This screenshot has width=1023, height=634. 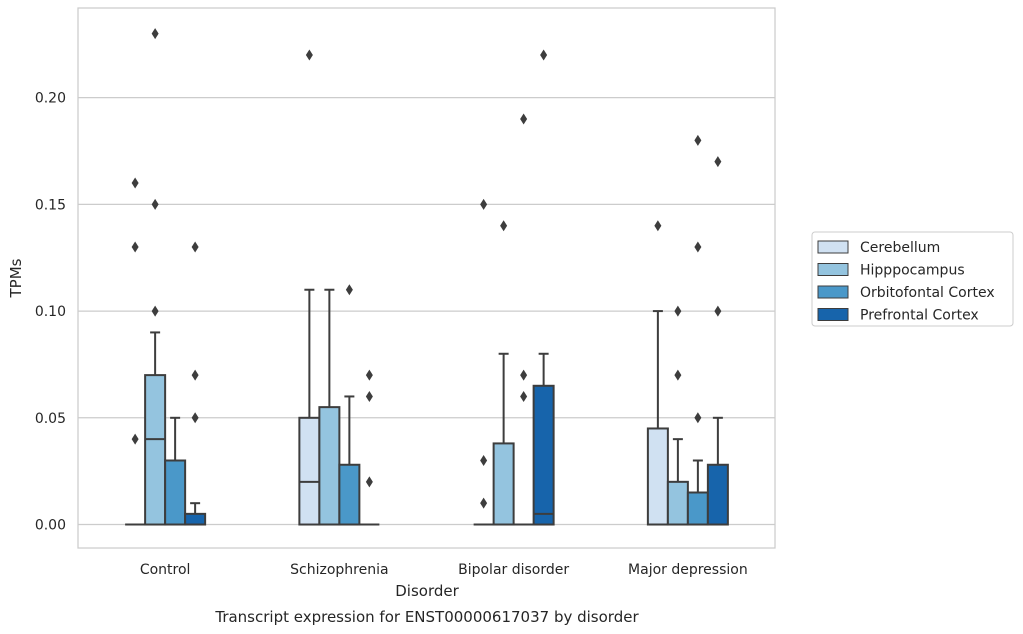 I want to click on y-tick-label: 0.05, so click(x=50, y=419).